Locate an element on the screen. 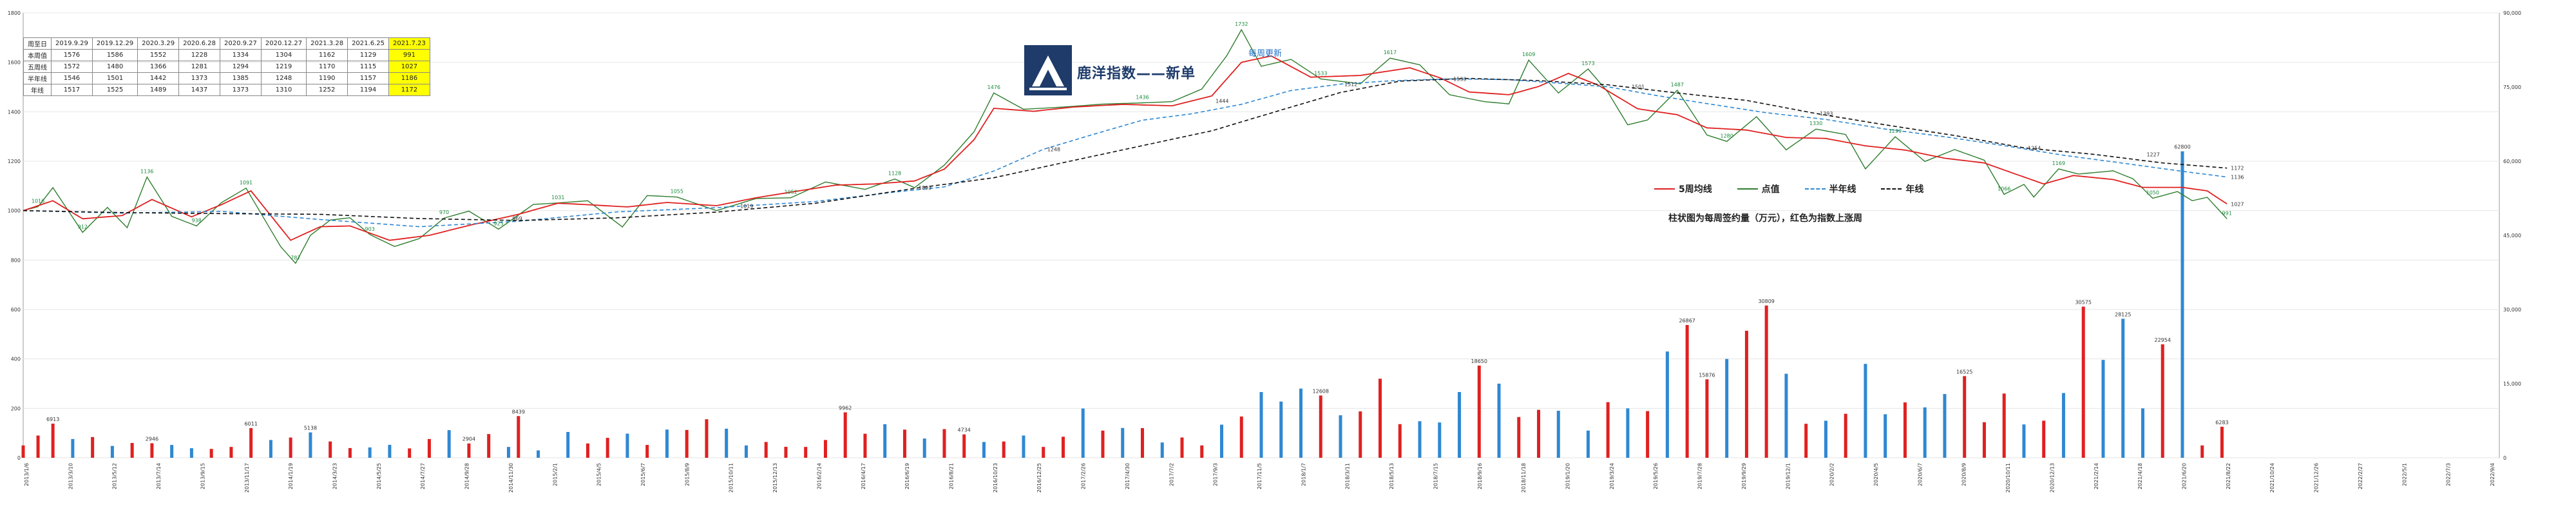  table-cell: 1115 is located at coordinates (368, 67).